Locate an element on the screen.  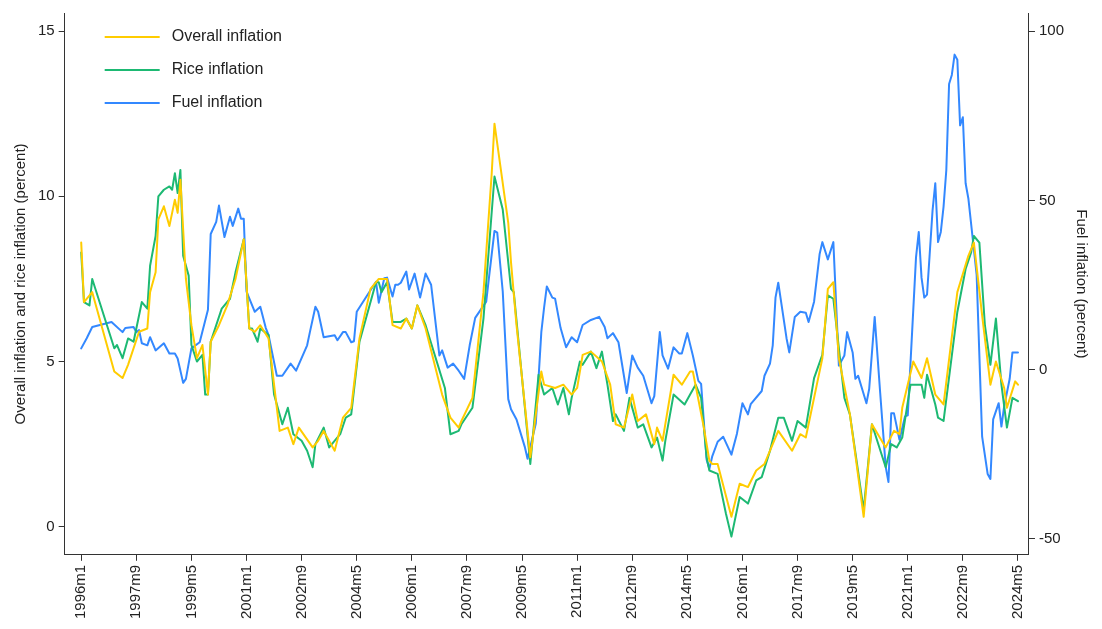
x-tick-label: 2014m5 is located at coordinates (686, 592).